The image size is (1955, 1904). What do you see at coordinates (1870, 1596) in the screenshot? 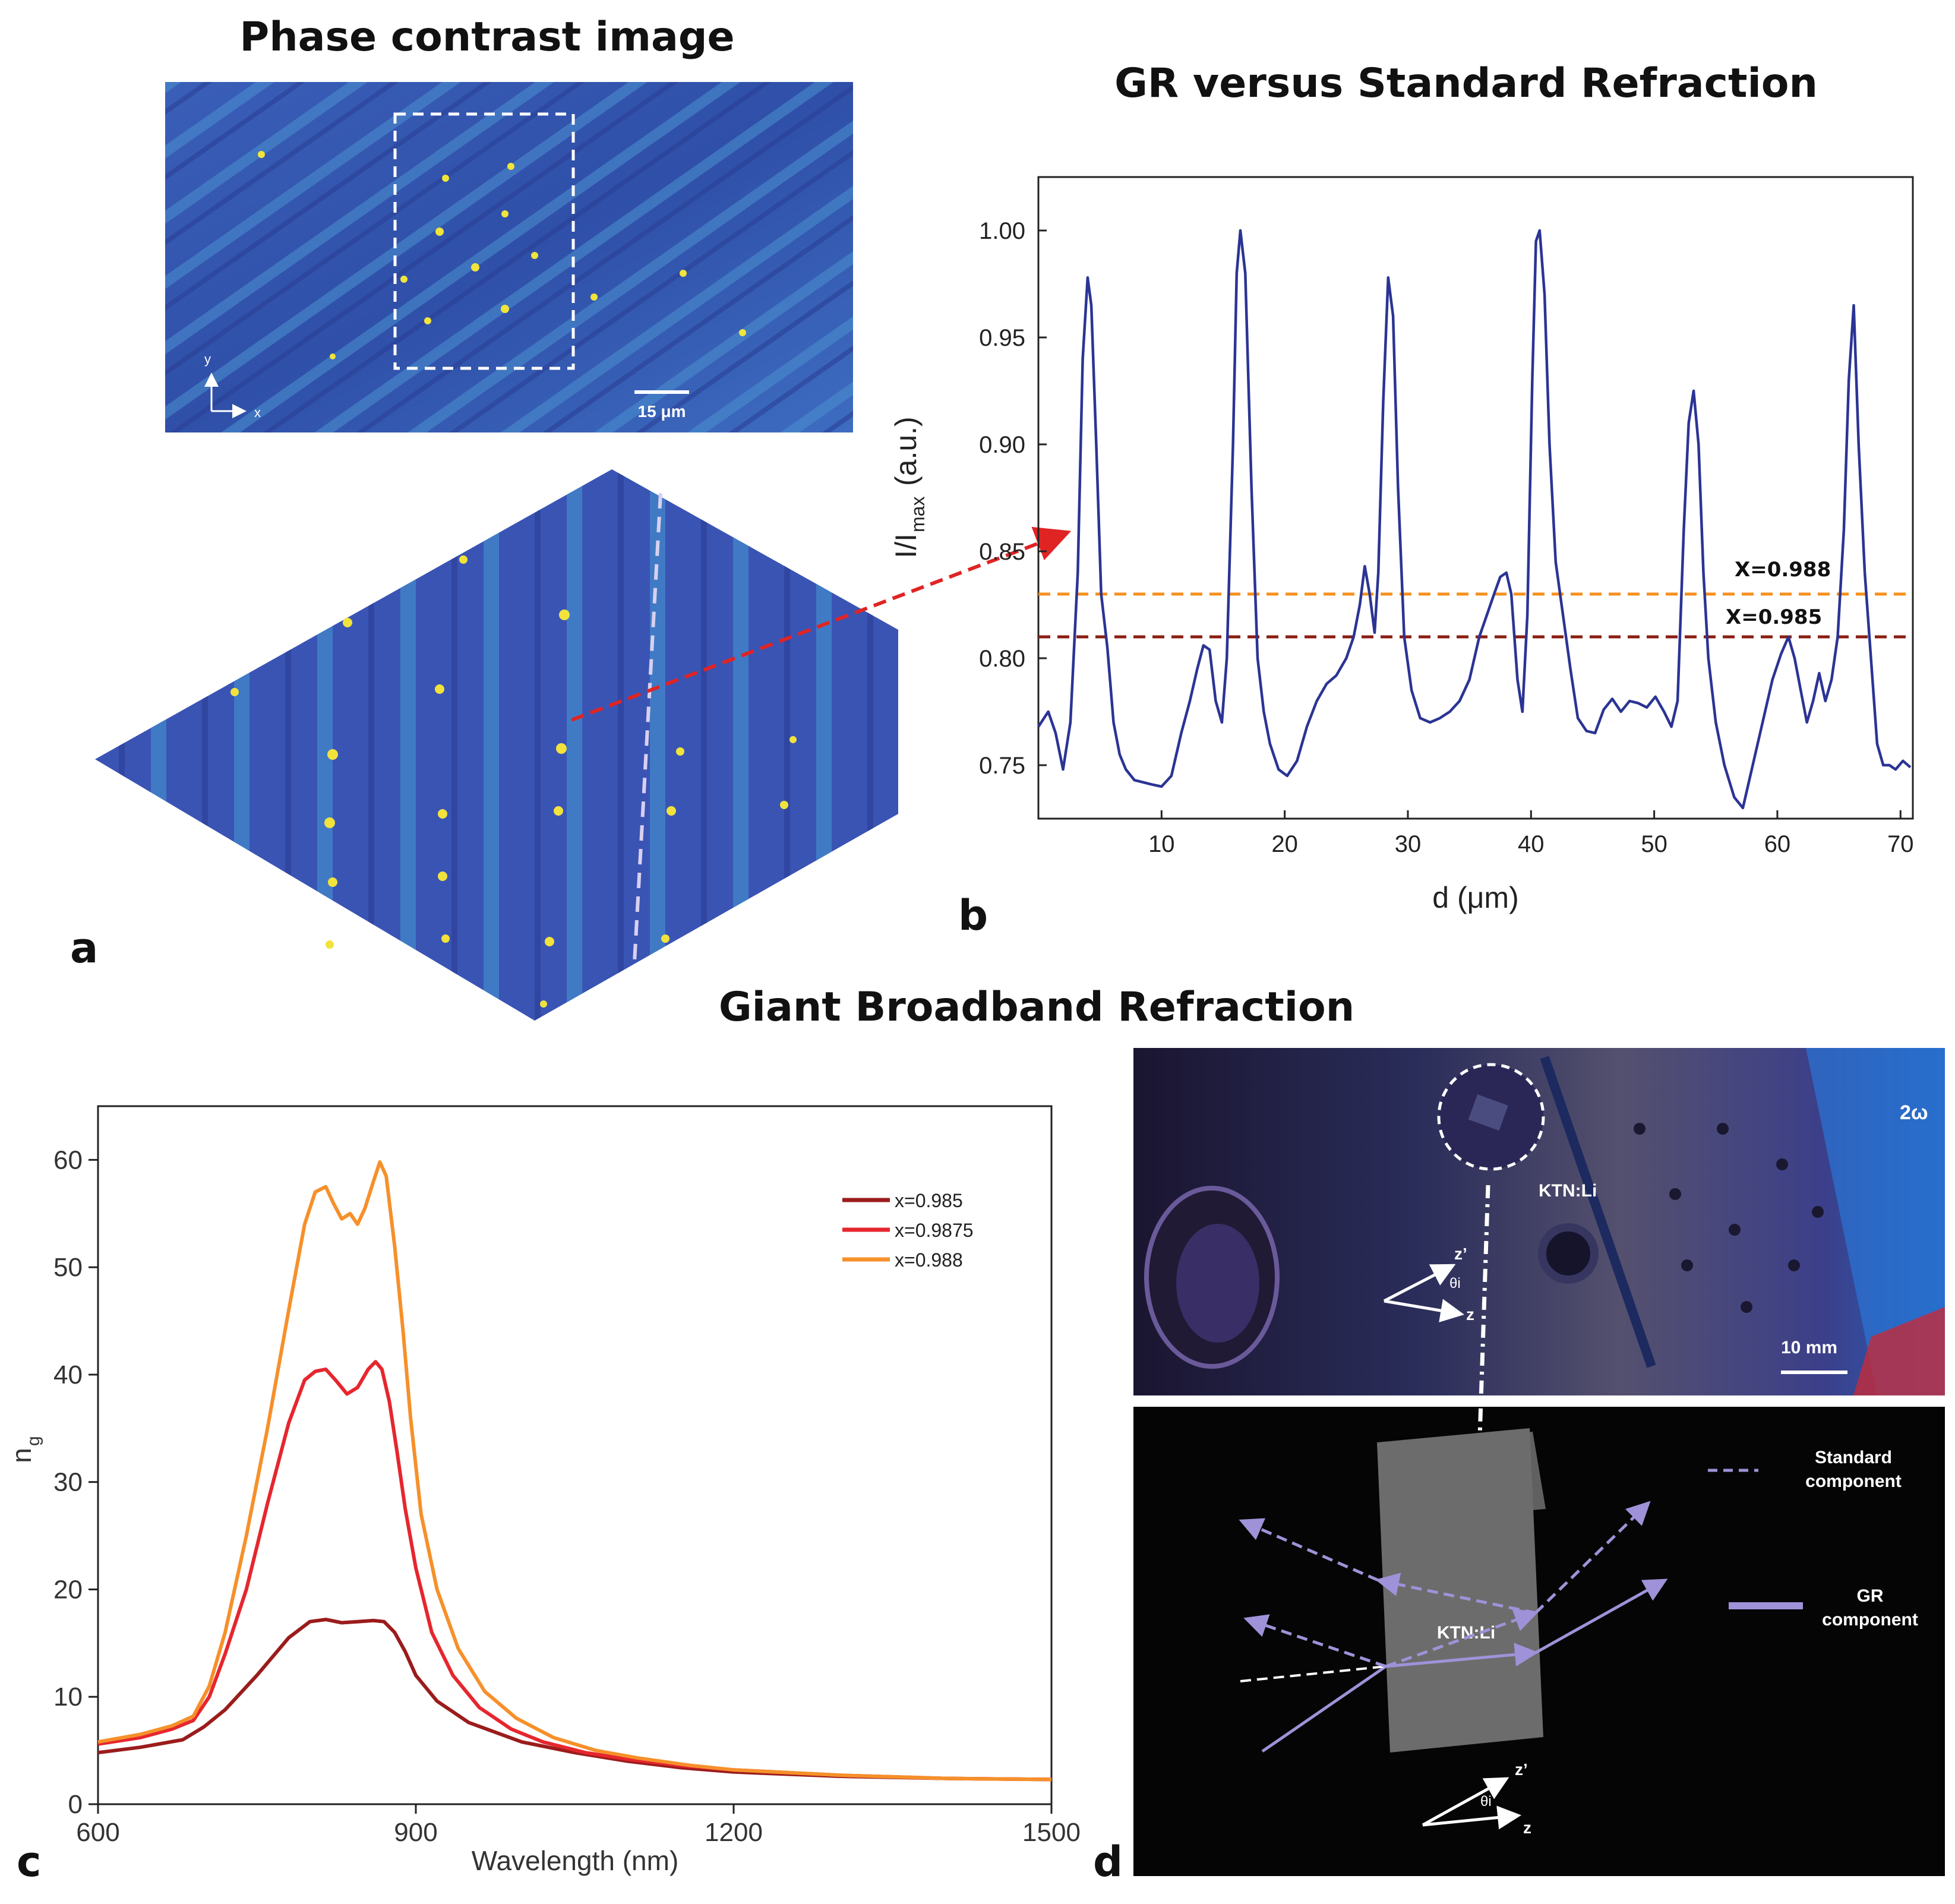
I see `legend-gr-line1: GR` at bounding box center [1870, 1596].